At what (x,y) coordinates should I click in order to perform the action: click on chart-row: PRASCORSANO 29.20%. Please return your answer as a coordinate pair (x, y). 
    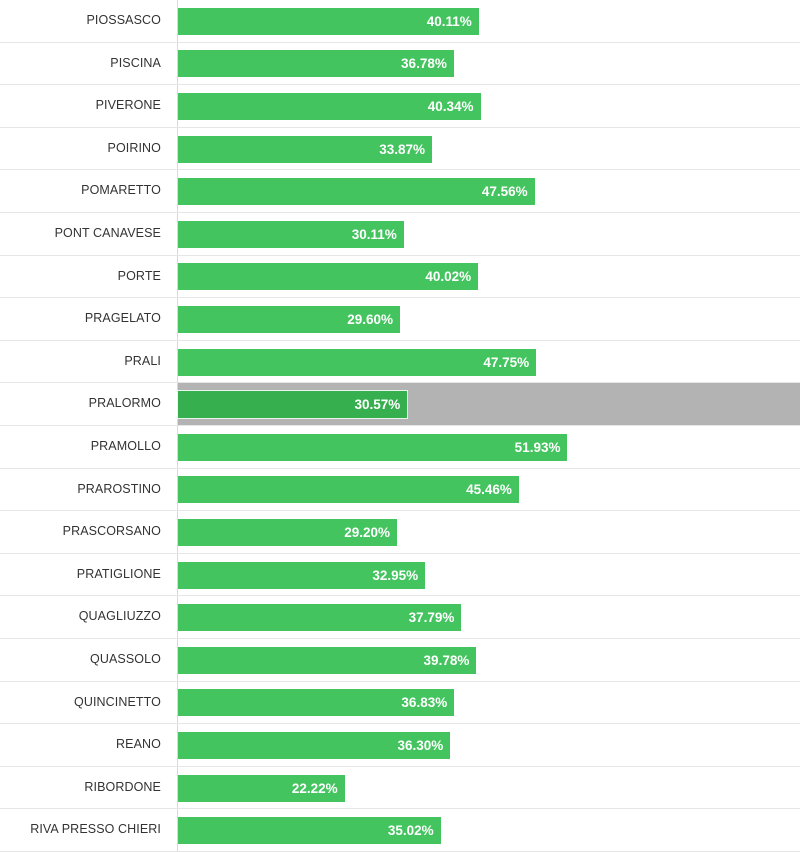
    Looking at the image, I should click on (400, 532).